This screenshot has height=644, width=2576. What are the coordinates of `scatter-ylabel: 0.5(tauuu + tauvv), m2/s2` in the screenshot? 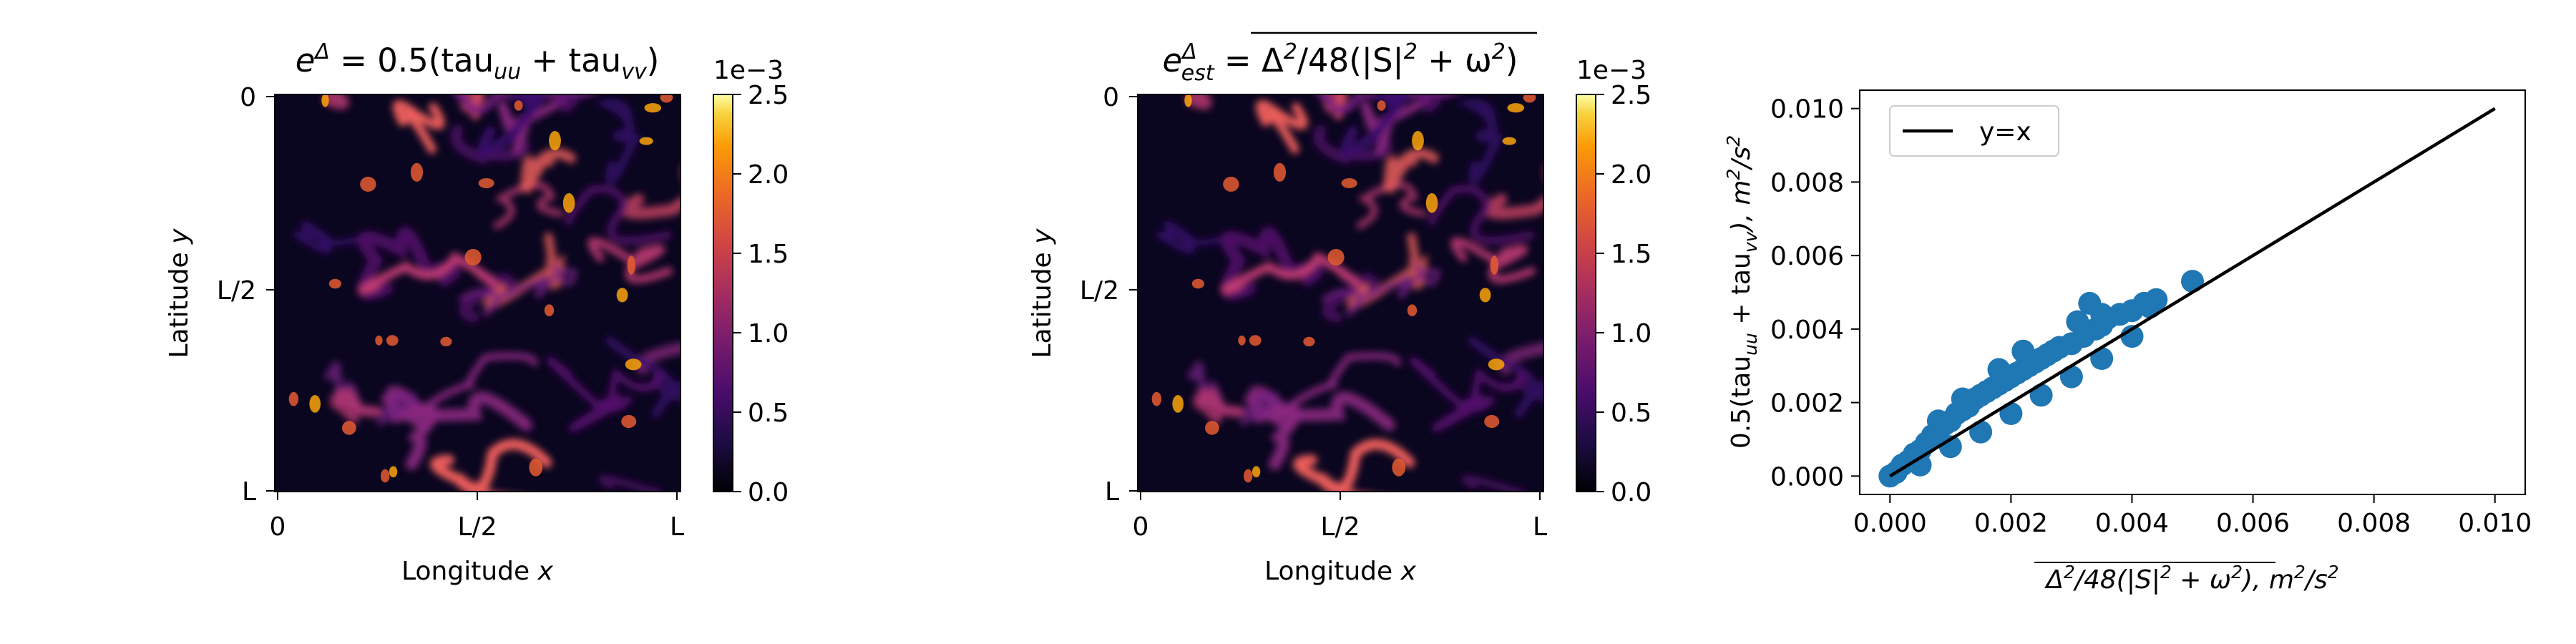 It's located at (1742, 292).